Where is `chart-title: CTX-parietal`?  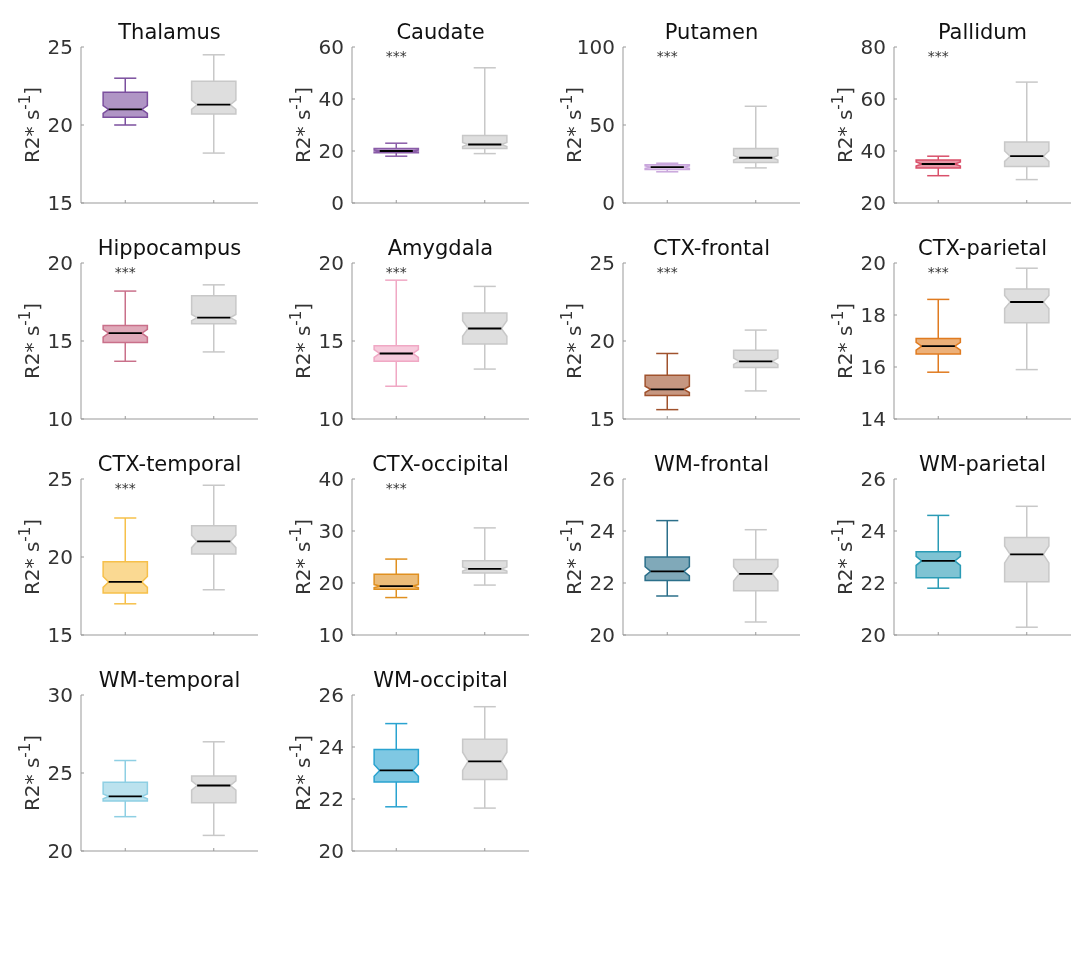 chart-title: CTX-parietal is located at coordinates (982, 248).